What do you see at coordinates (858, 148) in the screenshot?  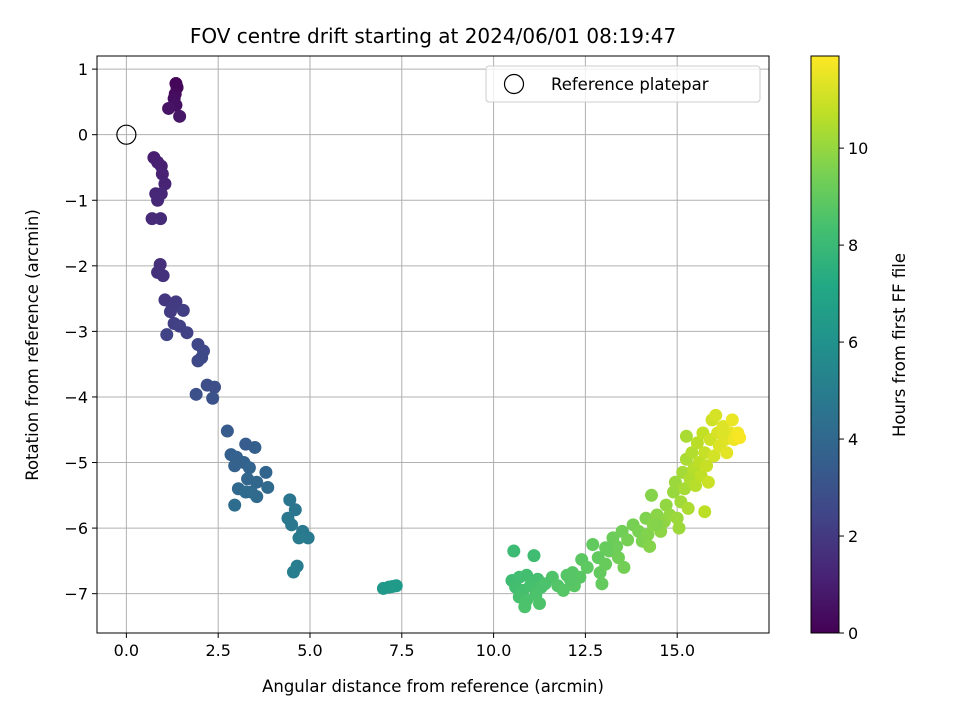 I see `colorbar-tick-label: 10` at bounding box center [858, 148].